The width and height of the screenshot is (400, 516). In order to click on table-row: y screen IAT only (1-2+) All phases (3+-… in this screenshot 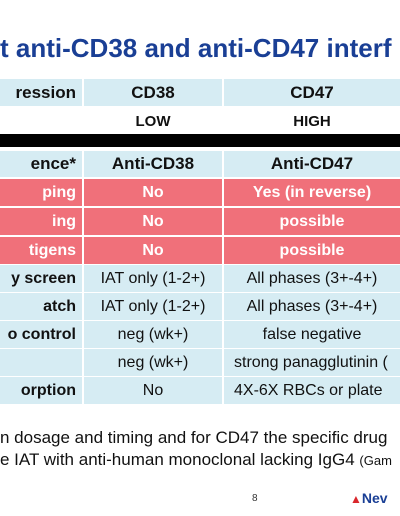, I will do `click(200, 278)`.